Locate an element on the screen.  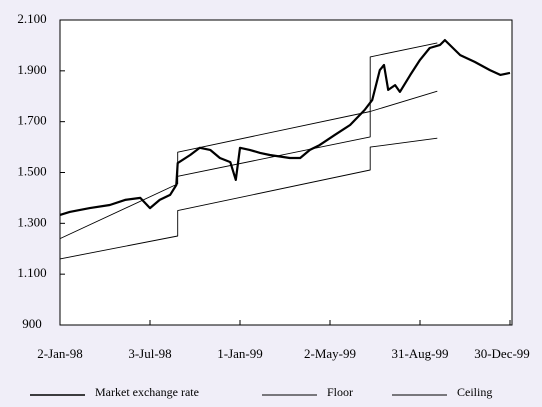
x-tick-label: 3-Jul-98 is located at coordinates (149, 353).